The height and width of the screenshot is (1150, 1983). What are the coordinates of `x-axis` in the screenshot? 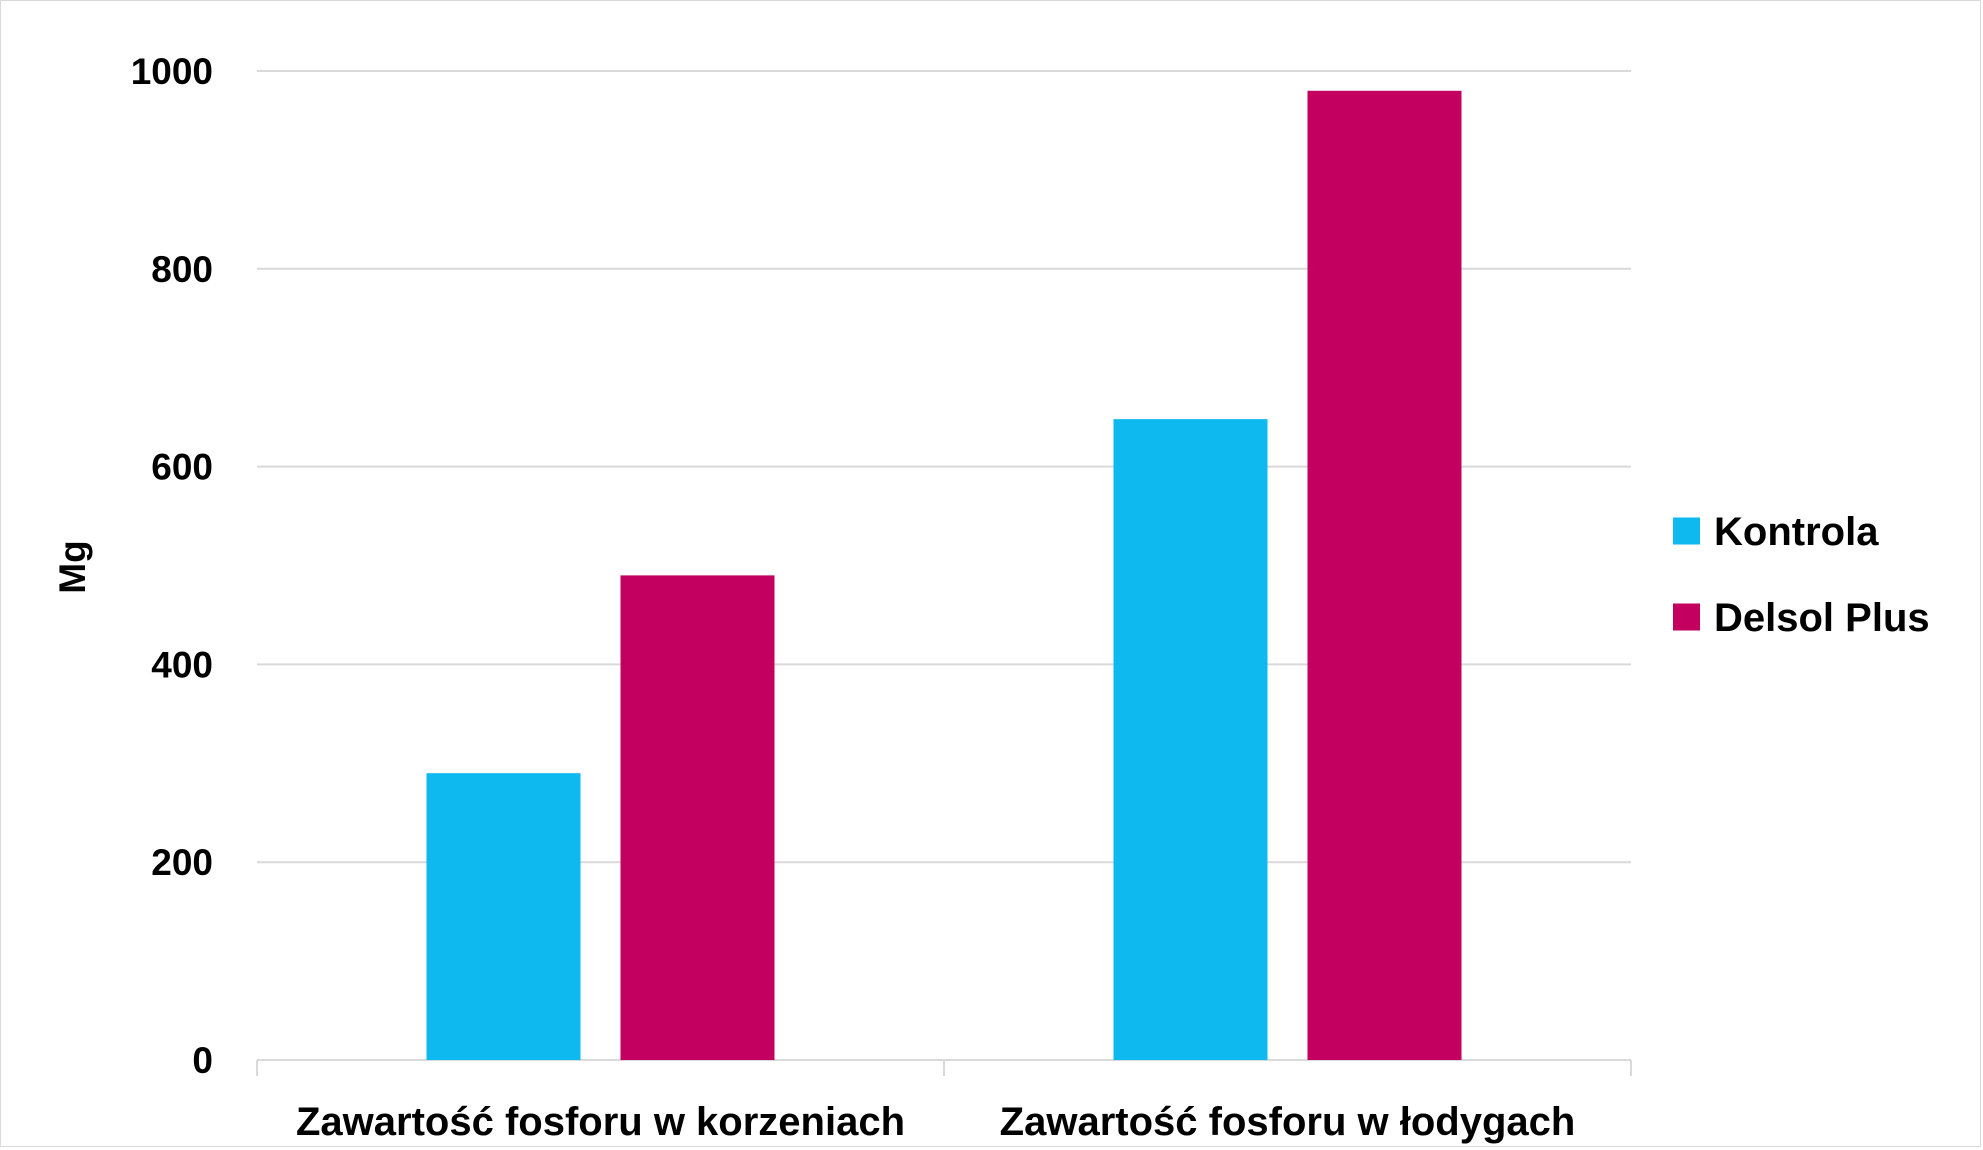 It's located at (944, 1067).